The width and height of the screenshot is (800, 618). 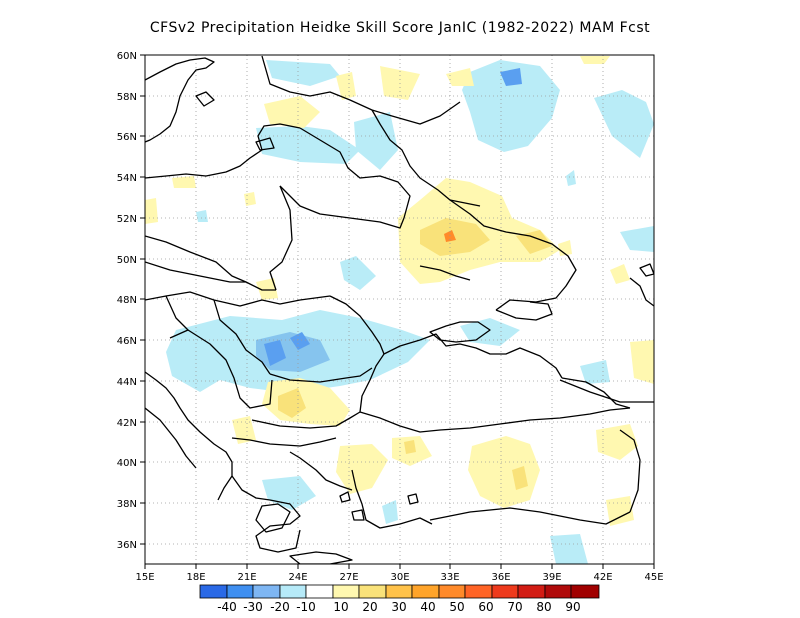 I want to click on pos-region-turkey, so click(x=504, y=472).